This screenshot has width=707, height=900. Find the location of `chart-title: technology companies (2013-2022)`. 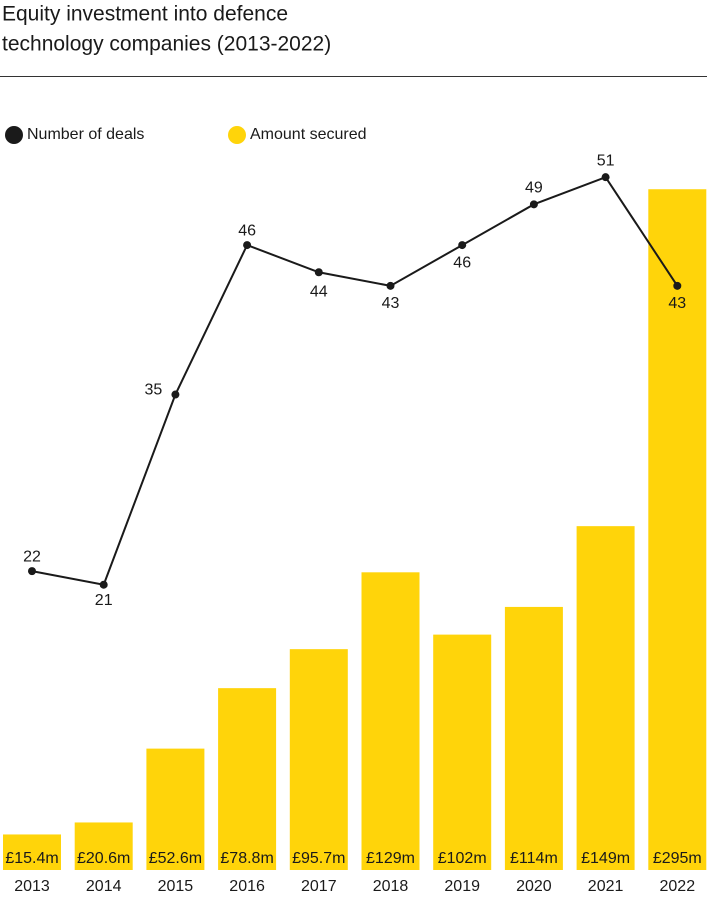

chart-title: technology companies (2013-2022) is located at coordinates (166, 44).